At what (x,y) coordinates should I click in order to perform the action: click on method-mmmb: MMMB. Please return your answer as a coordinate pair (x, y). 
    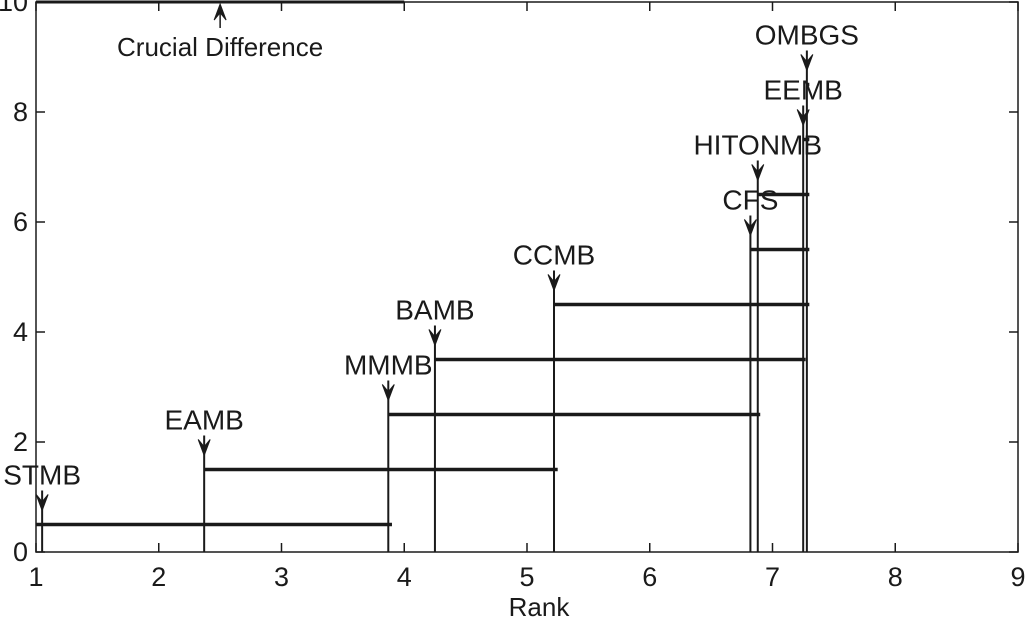
    Looking at the image, I should click on (552, 451).